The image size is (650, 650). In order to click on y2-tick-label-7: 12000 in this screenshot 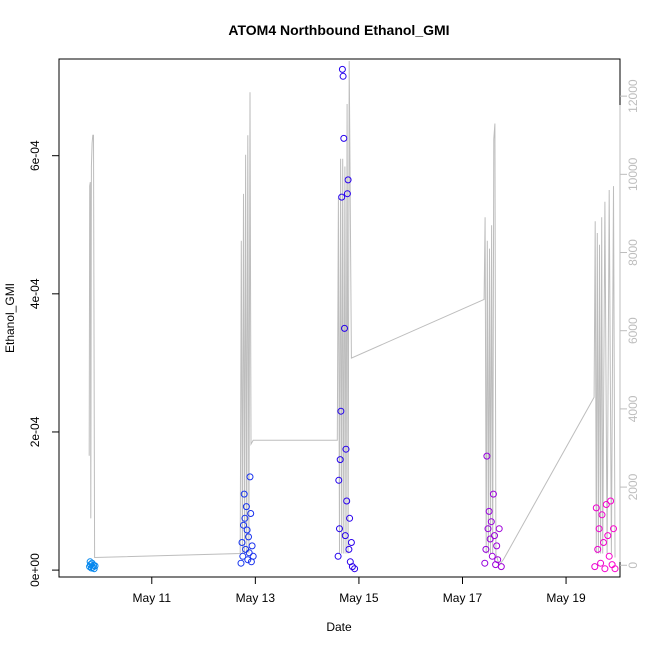, I will do `click(633, 96)`.